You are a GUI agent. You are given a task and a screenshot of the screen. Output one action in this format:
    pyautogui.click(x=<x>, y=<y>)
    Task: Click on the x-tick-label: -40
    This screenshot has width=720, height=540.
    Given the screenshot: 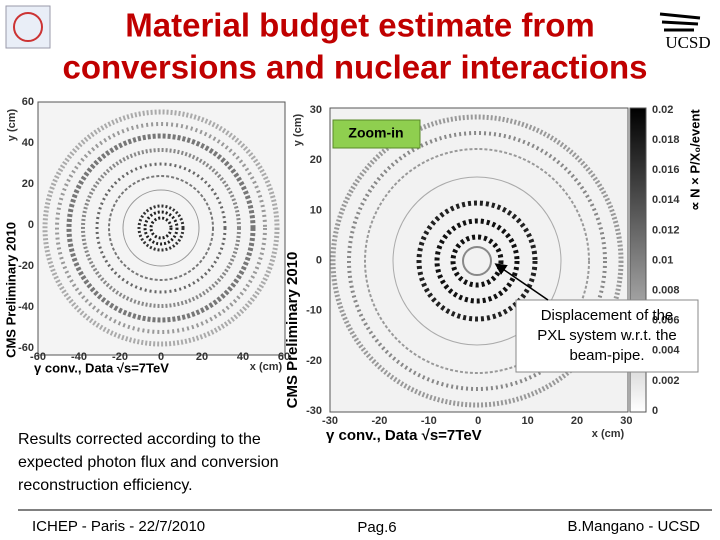 What is the action you would take?
    pyautogui.click(x=79, y=357)
    